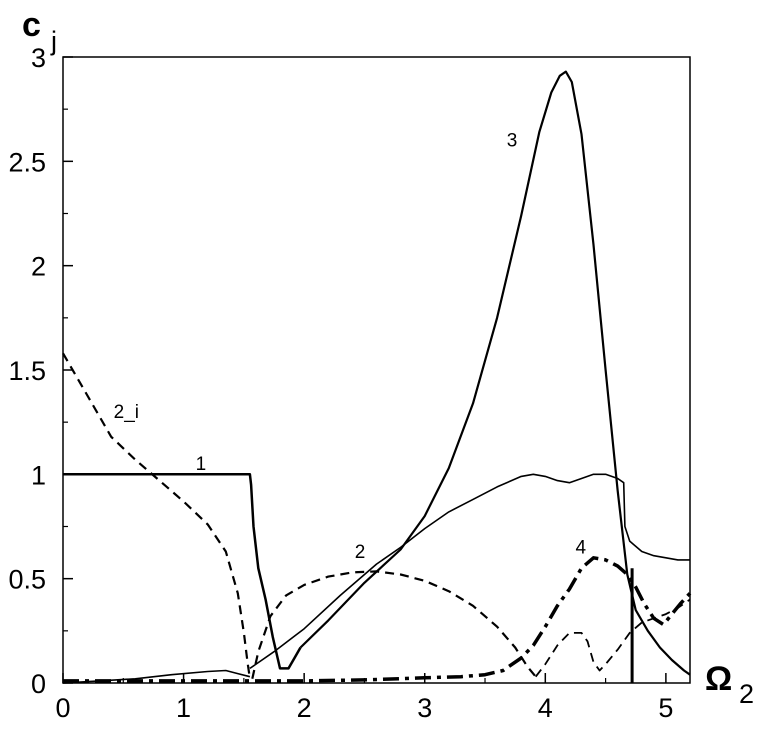  What do you see at coordinates (580, 548) in the screenshot?
I see `curve-label: 4` at bounding box center [580, 548].